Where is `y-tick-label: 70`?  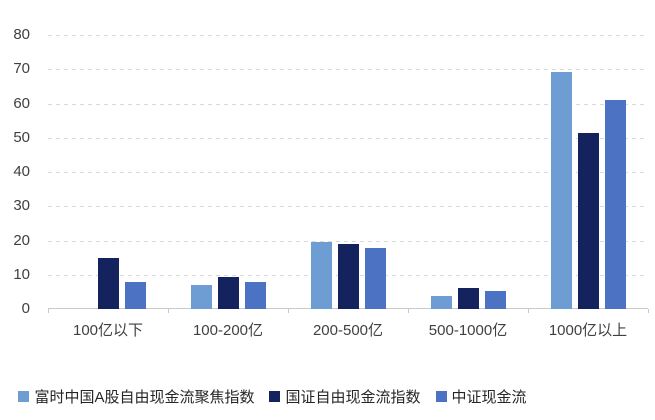
y-tick-label: 70 is located at coordinates (21, 69).